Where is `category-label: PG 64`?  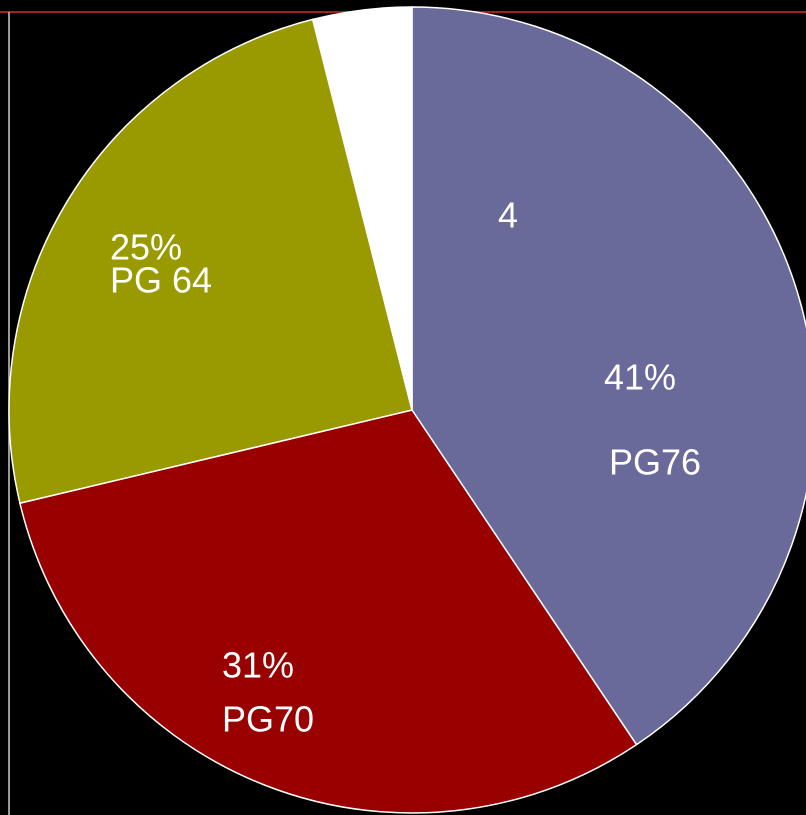
category-label: PG 64 is located at coordinates (161, 280).